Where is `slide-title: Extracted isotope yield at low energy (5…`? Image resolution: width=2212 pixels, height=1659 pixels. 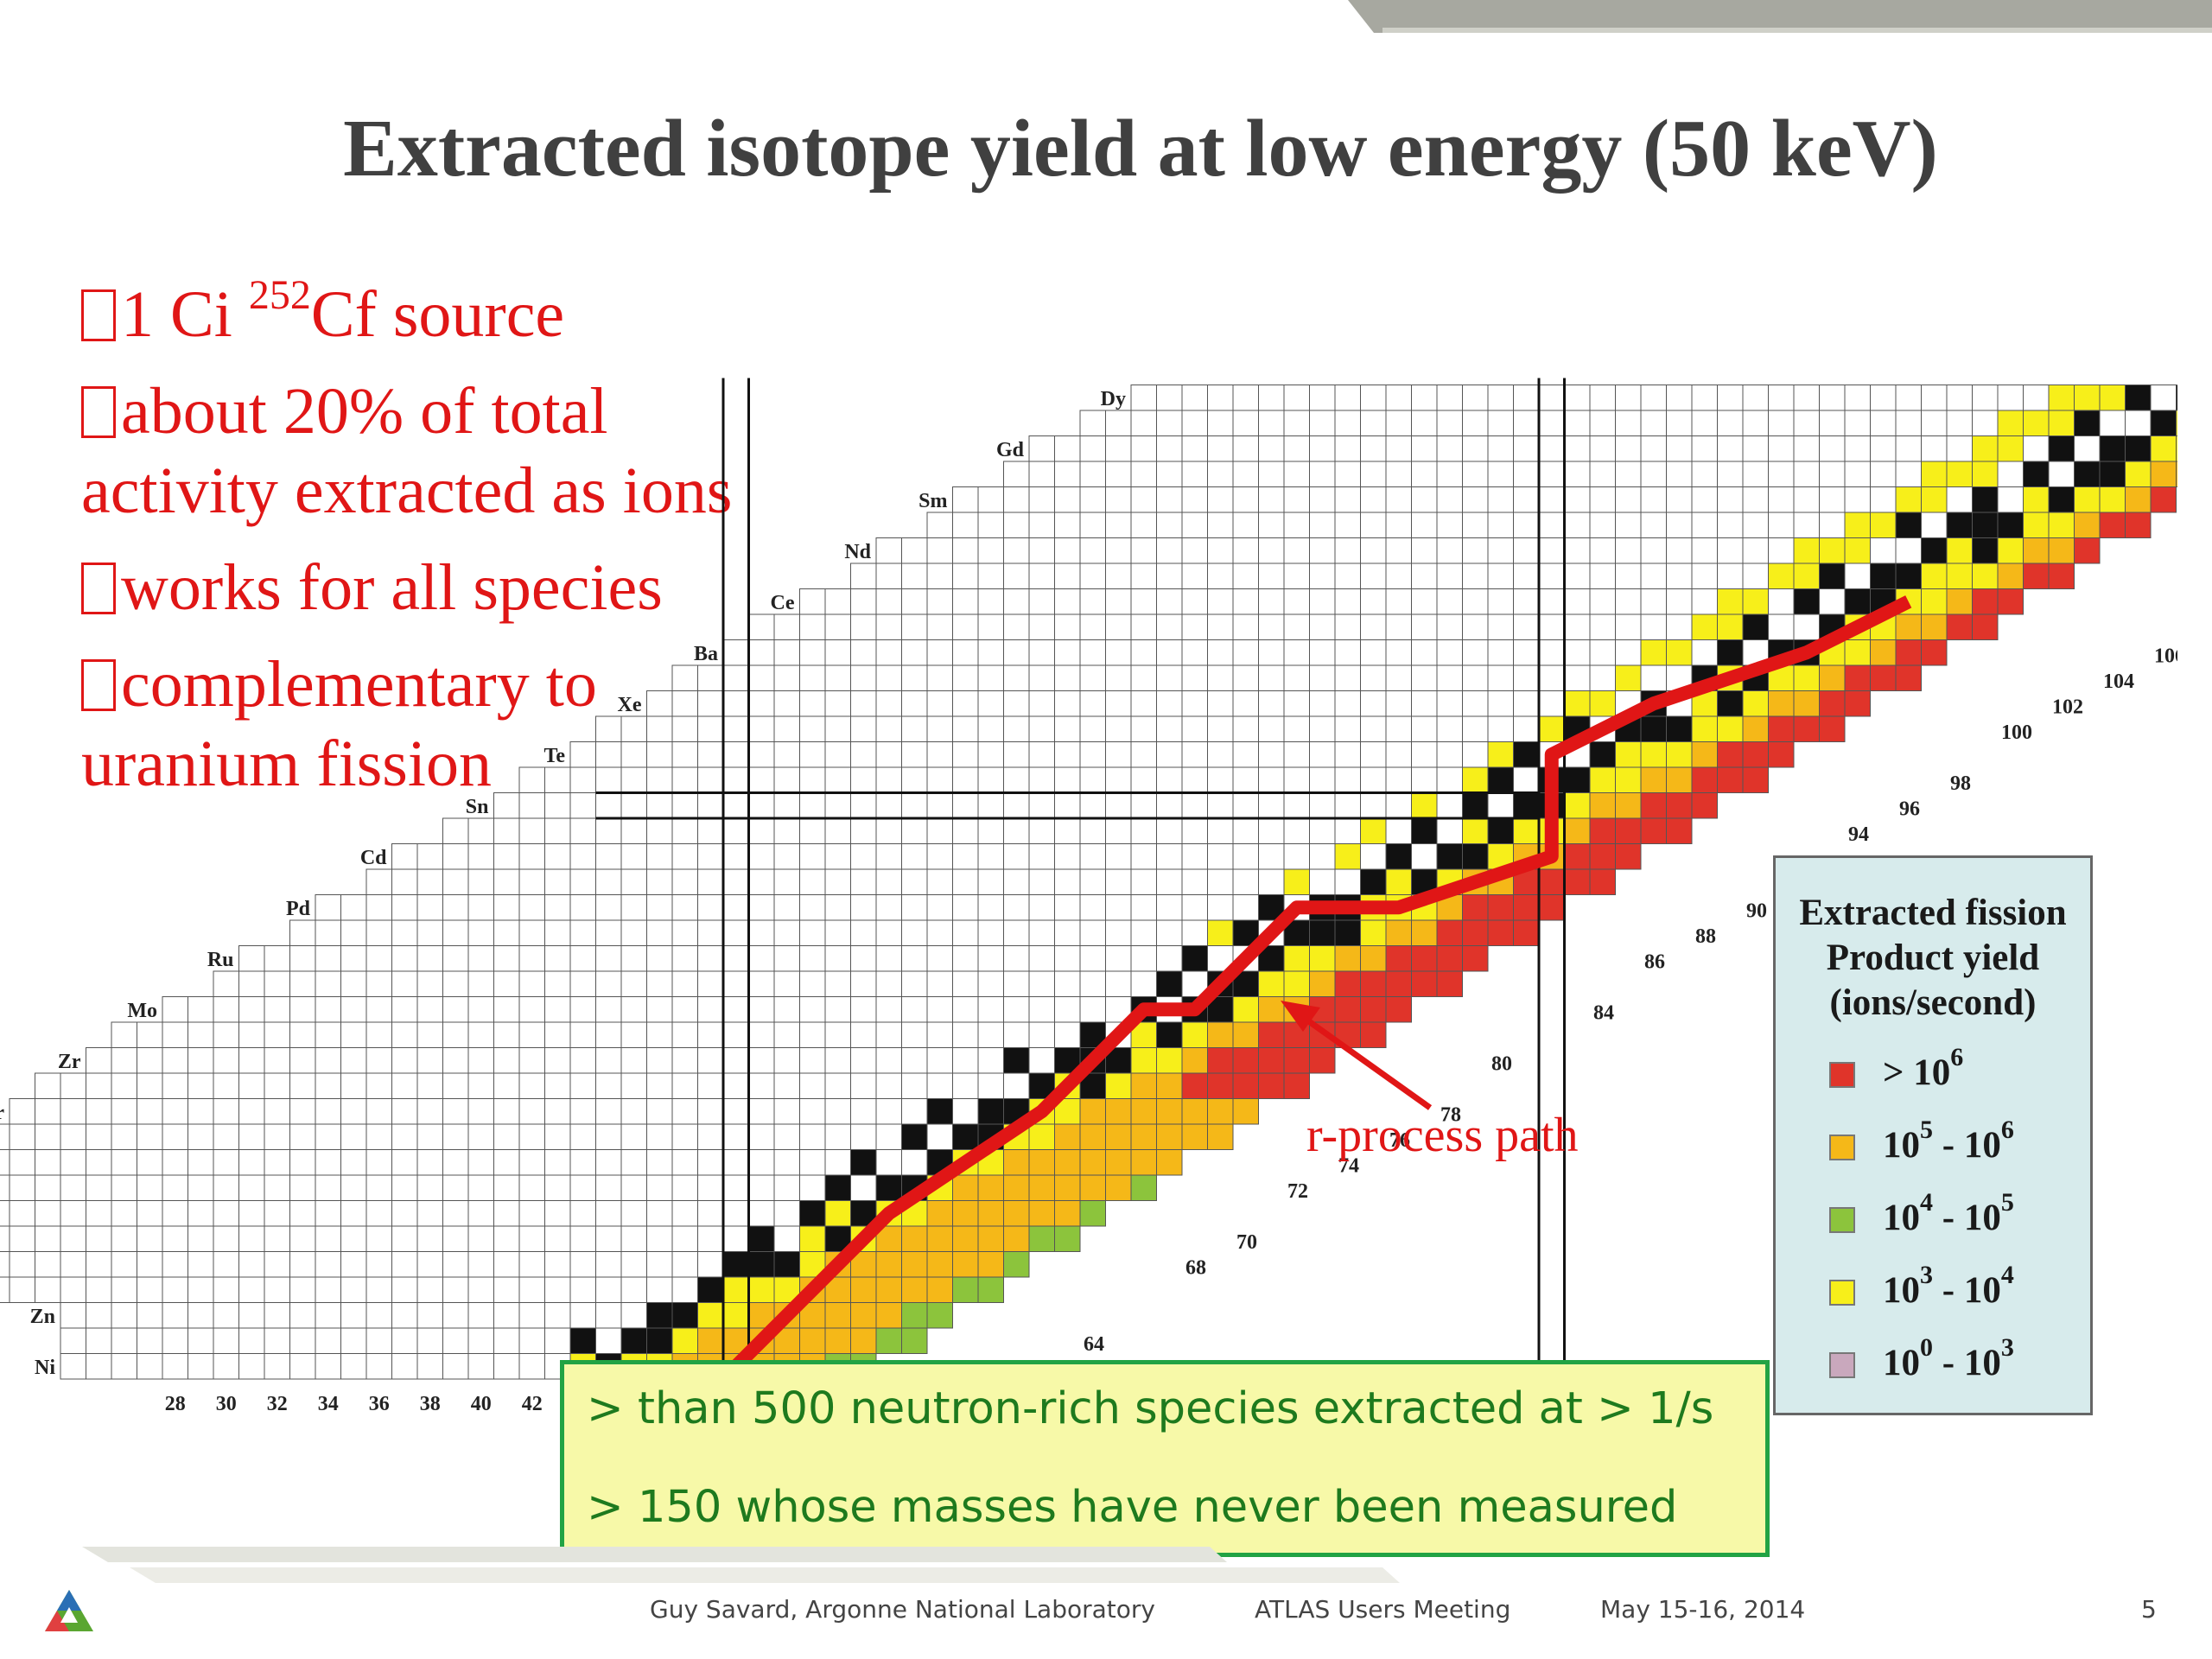
slide-title: Extracted isotope yield at low energy (5… is located at coordinates (1140, 149).